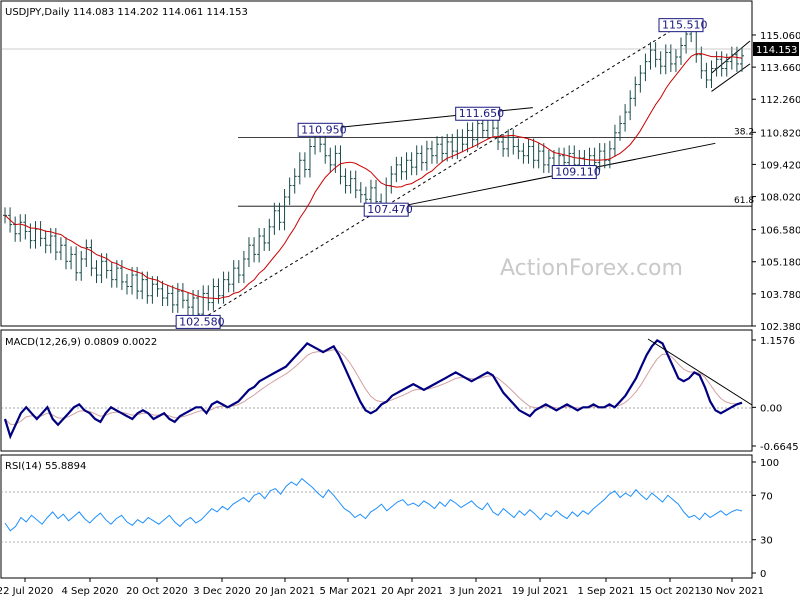 The width and height of the screenshot is (800, 605). Describe the element at coordinates (780, 231) in the screenshot. I see `price-tick-label: 106.580` at that location.